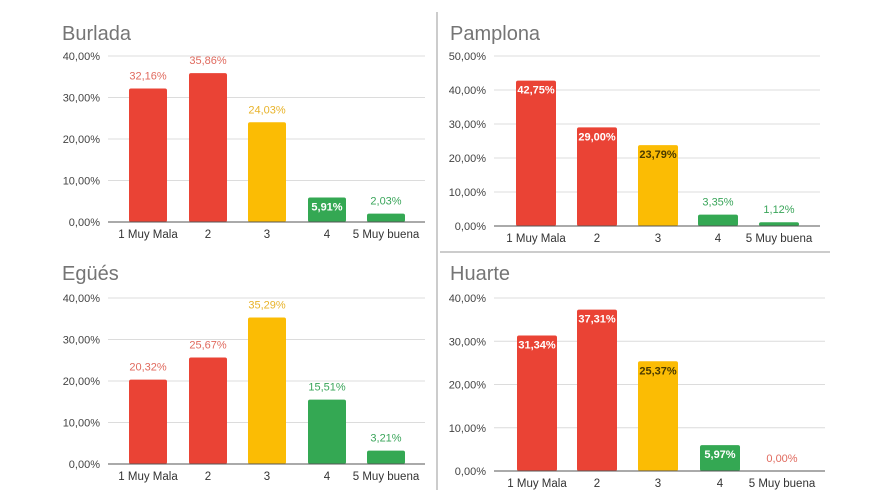 The width and height of the screenshot is (880, 495). What do you see at coordinates (778, 210) in the screenshot?
I see `data-label: 1,12%` at bounding box center [778, 210].